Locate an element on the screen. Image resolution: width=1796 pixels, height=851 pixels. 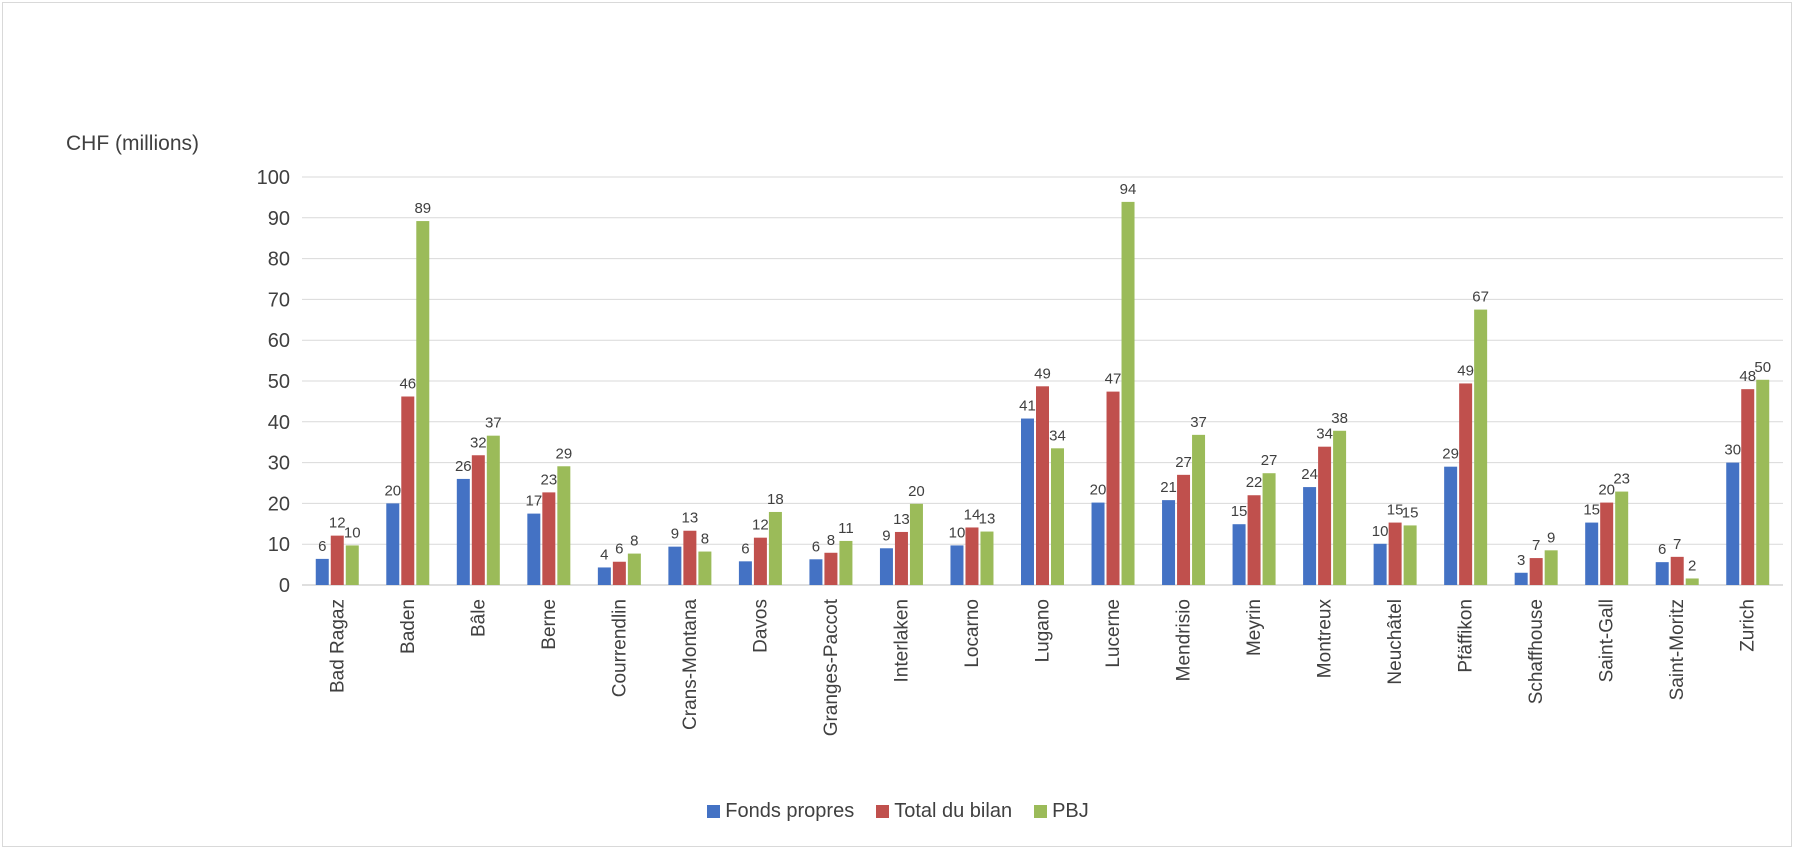
y-tick-label: 30 is located at coordinates (279, 464).